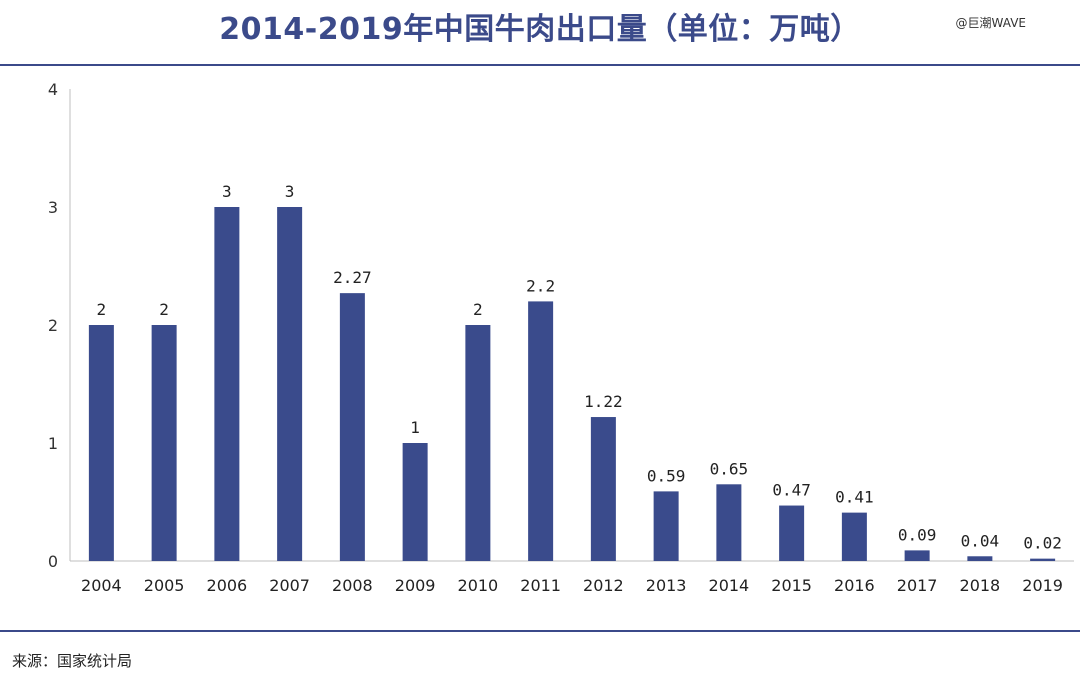  I want to click on x-tick-label: 2018, so click(980, 585).